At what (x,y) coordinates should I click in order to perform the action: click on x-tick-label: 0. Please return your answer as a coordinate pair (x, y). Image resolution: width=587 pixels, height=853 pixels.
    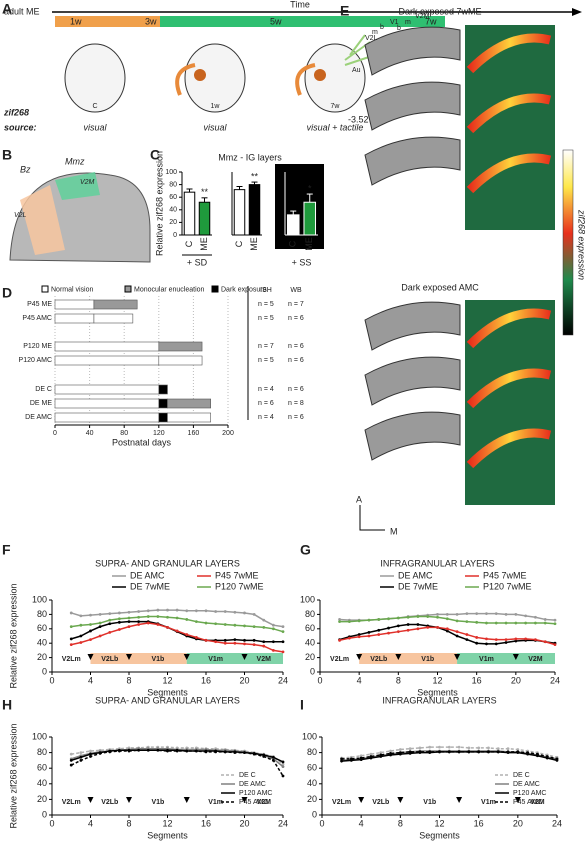
    Looking at the image, I should click on (319, 680).